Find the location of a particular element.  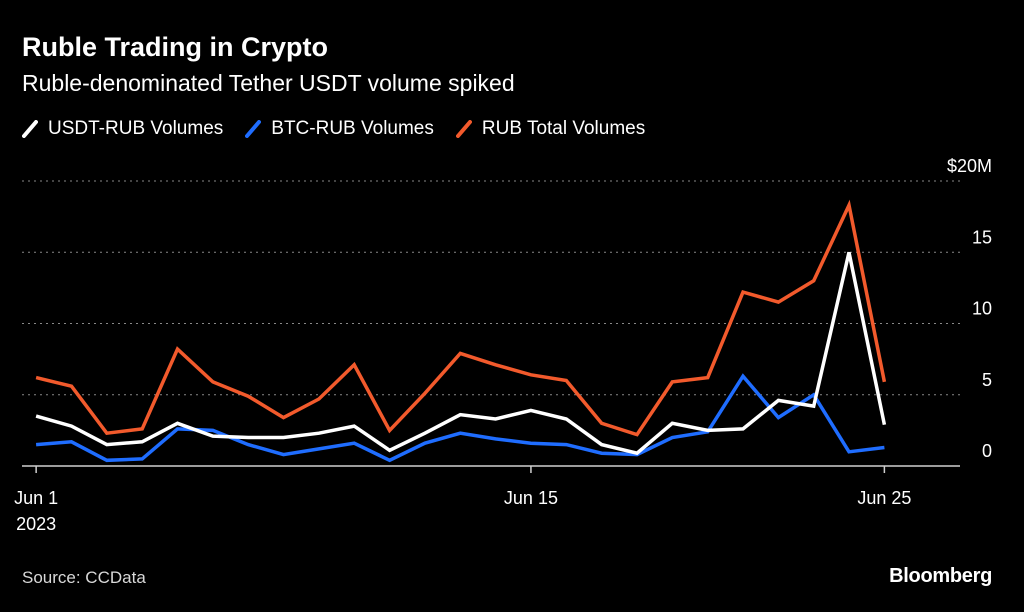

legend-label-rub: RUB Total Volumes is located at coordinates (563, 128).